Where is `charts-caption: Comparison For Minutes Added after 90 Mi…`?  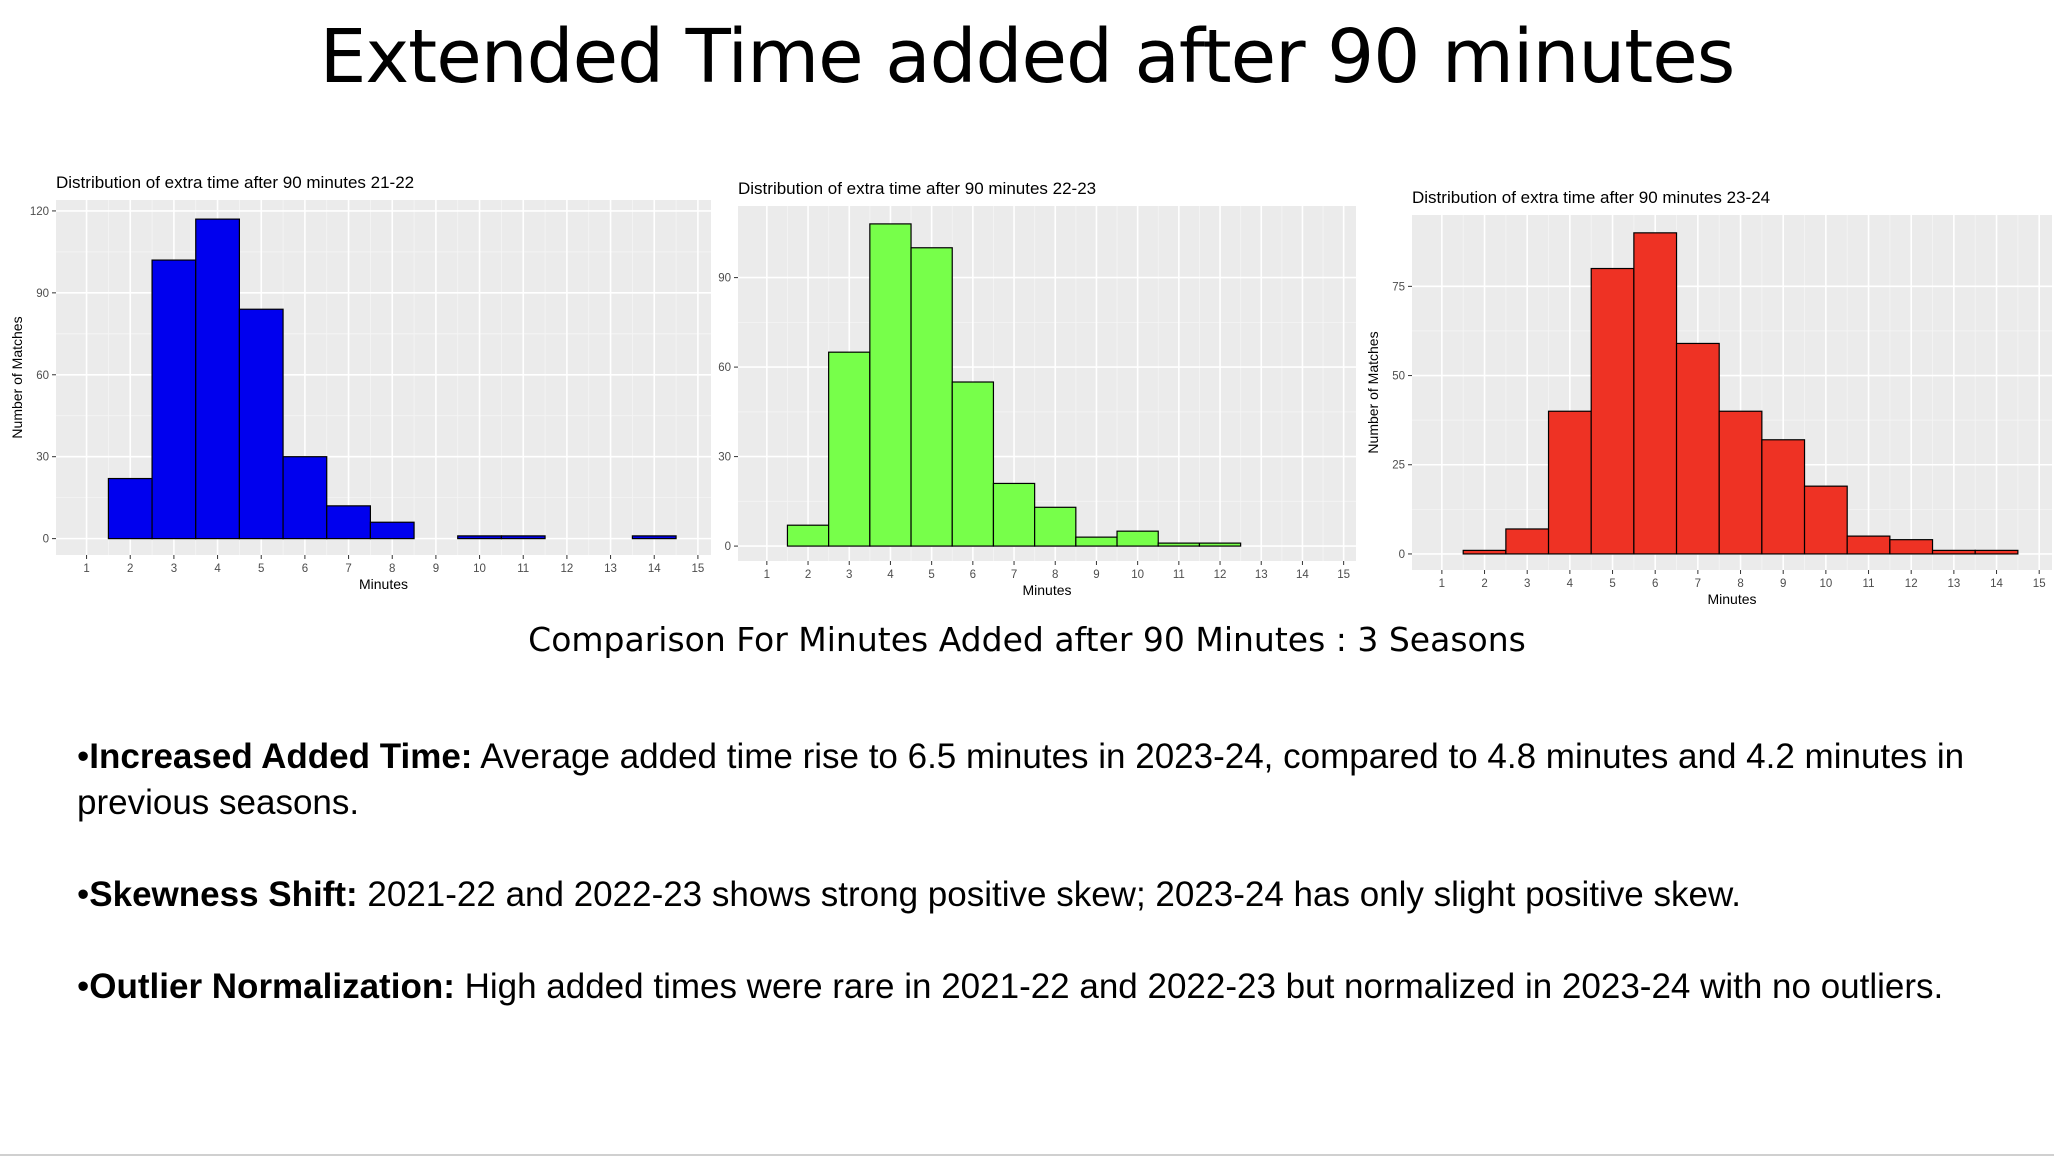
charts-caption: Comparison For Minutes Added after 90 Mi… is located at coordinates (1027, 639).